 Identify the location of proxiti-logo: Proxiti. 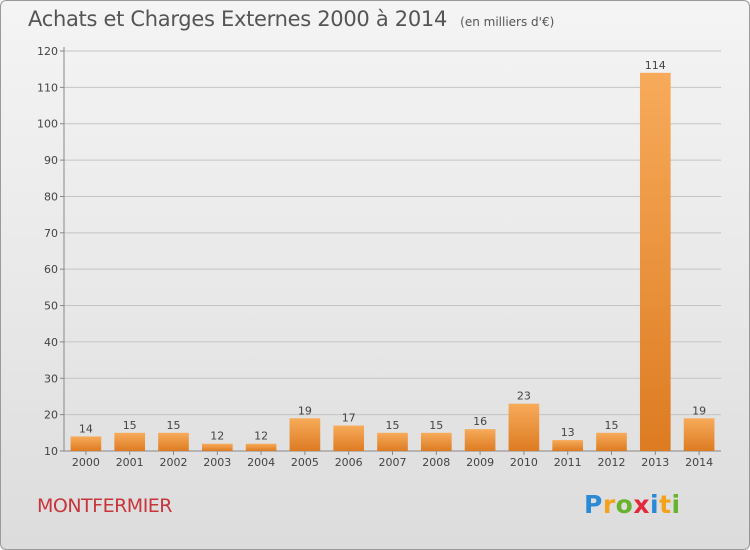
(632, 504).